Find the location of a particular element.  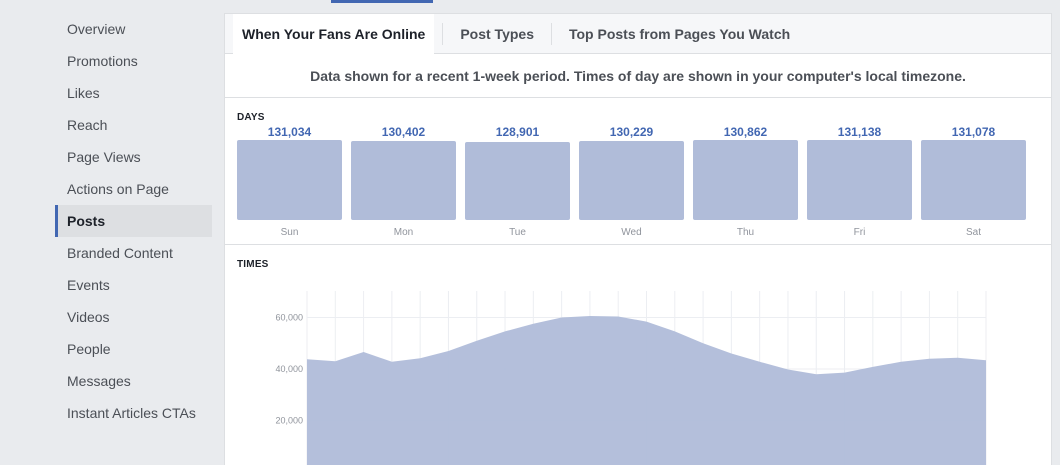

day-column: 130,402 Mon is located at coordinates (403, 181).